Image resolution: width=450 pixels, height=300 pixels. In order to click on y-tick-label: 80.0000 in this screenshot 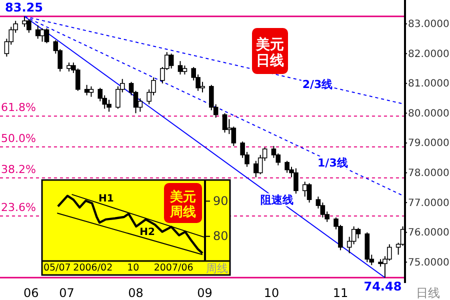, I will do `click(429, 114)`.